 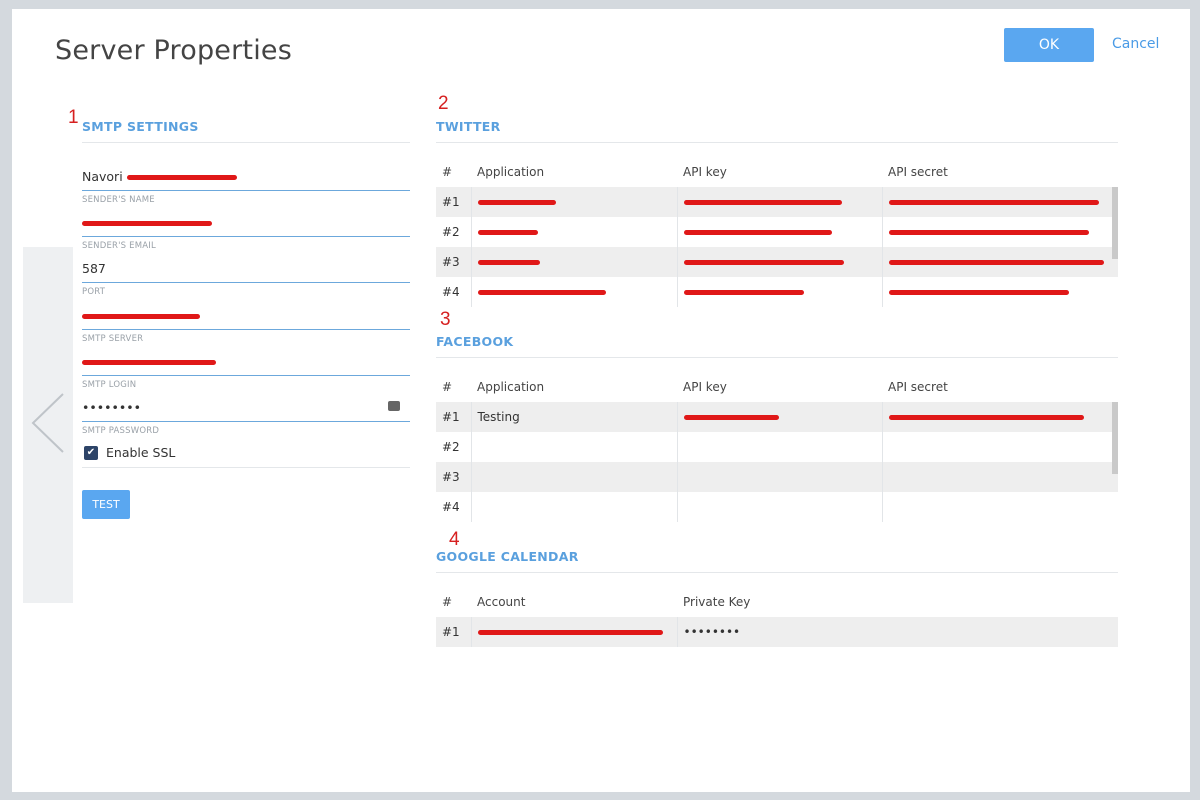 I want to click on table-row: #1 Testing, so click(x=777, y=417).